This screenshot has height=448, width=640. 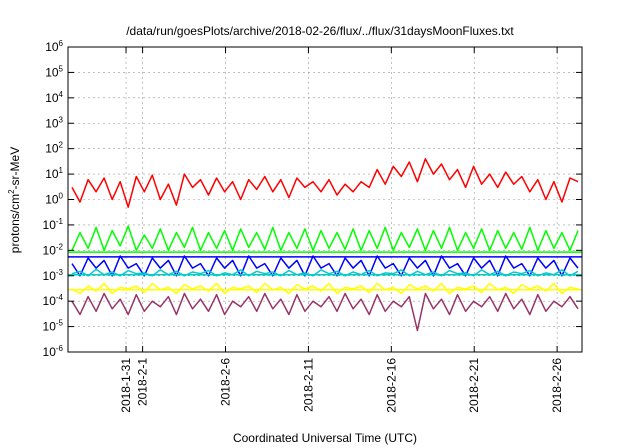 I want to click on y-tick-label: 10¹, so click(x=54, y=173).